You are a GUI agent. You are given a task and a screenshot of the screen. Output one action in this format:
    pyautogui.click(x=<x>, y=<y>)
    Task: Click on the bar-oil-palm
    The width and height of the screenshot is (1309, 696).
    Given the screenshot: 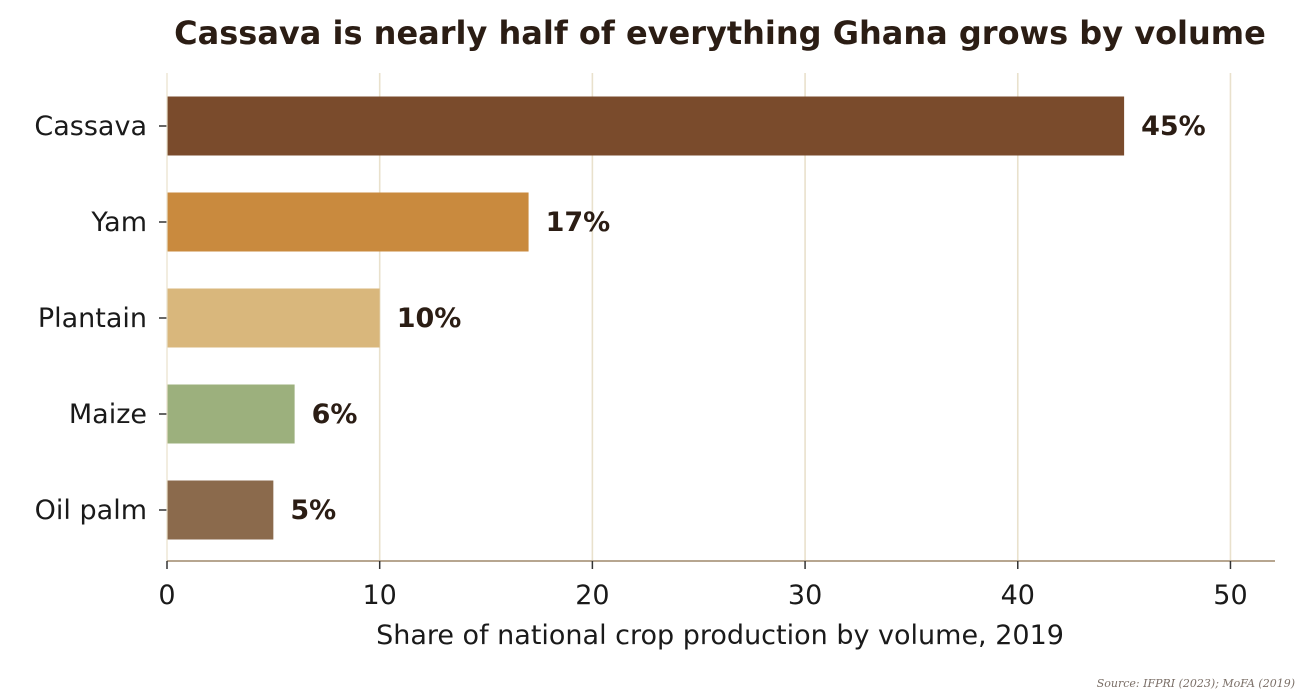 What is the action you would take?
    pyautogui.click(x=220, y=510)
    